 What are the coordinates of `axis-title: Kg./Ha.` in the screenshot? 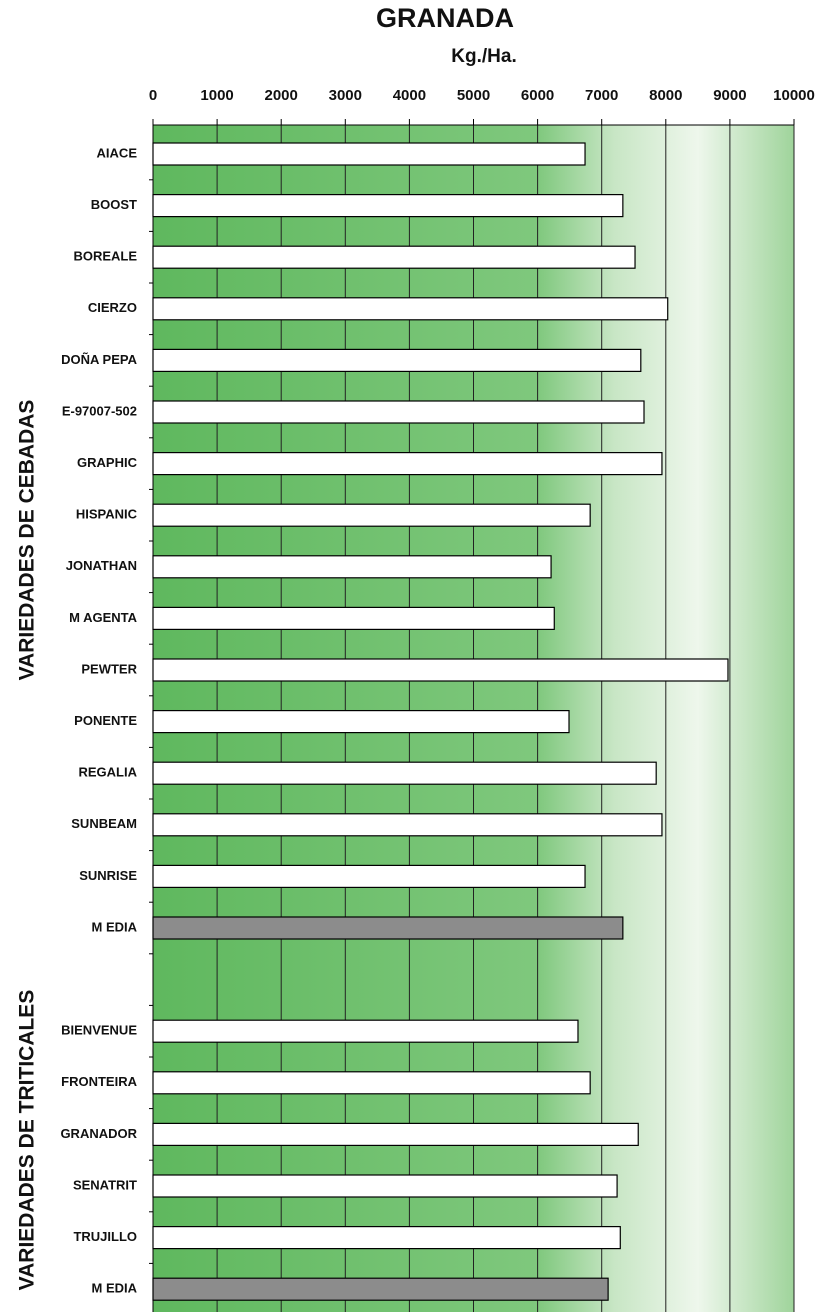 It's located at (483, 56).